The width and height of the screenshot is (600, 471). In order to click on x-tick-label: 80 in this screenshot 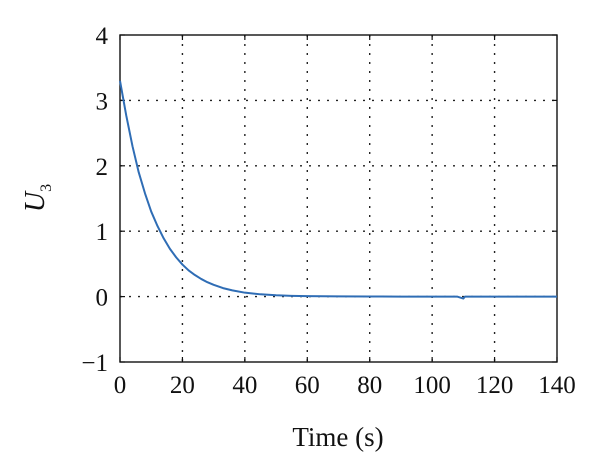, I will do `click(369, 385)`.